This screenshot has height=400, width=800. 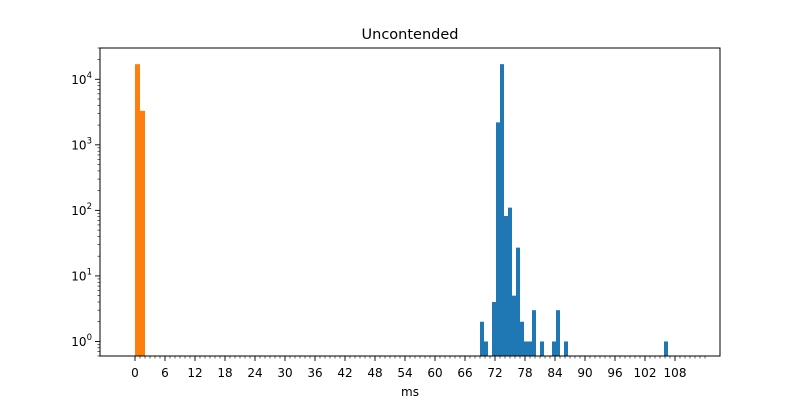 I want to click on x-tick-label: 30, so click(x=284, y=373).